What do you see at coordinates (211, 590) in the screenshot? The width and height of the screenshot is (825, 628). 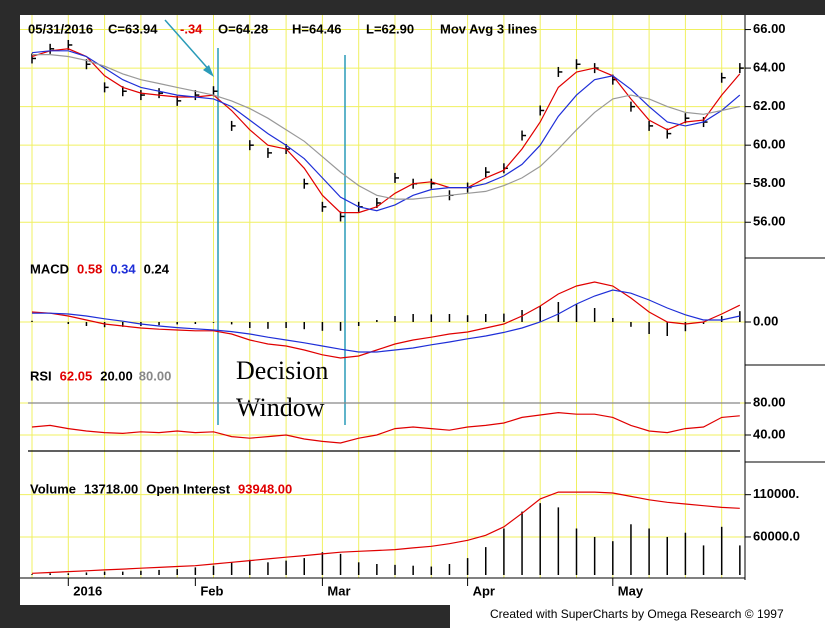 I see `x-tick-label: Feb` at bounding box center [211, 590].